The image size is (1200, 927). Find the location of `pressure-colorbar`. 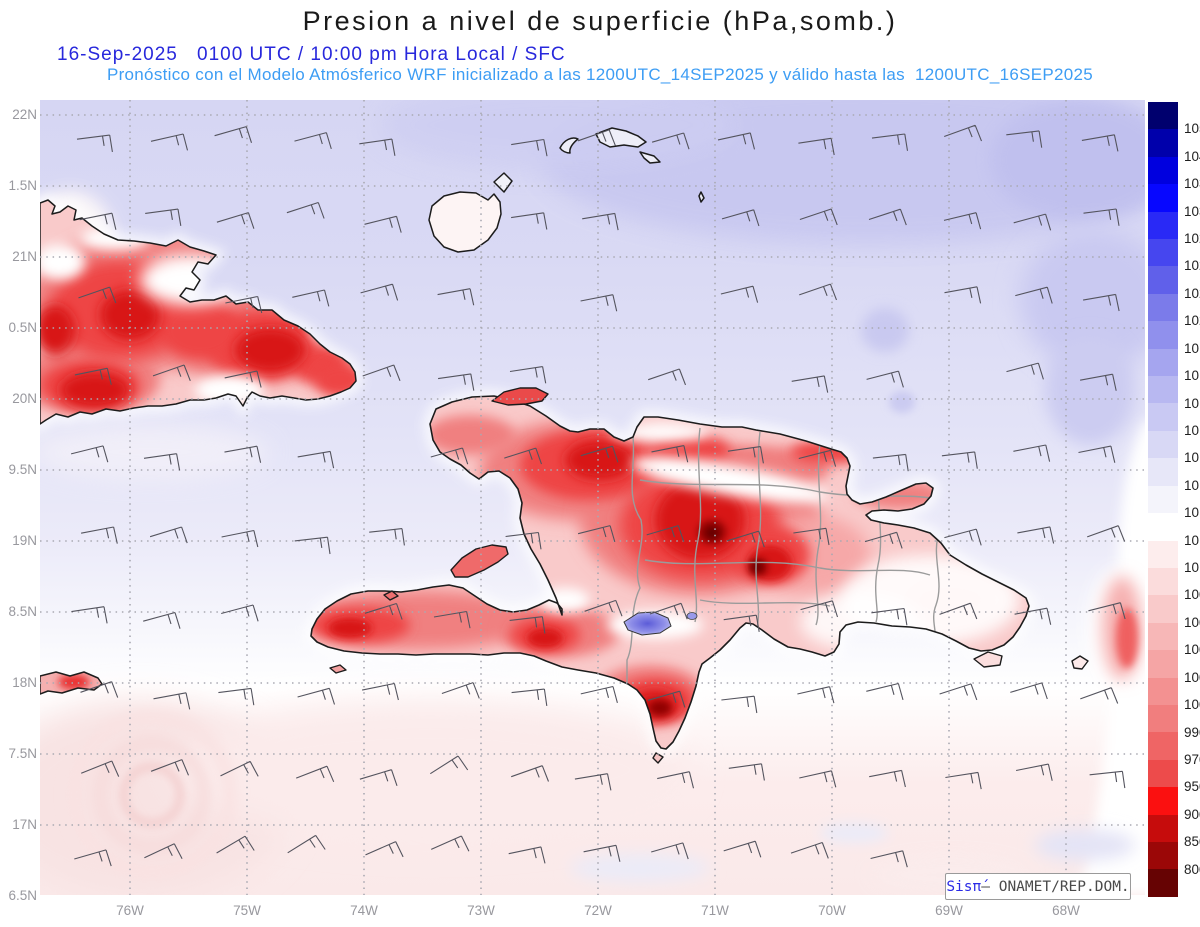

pressure-colorbar is located at coordinates (1163, 499).